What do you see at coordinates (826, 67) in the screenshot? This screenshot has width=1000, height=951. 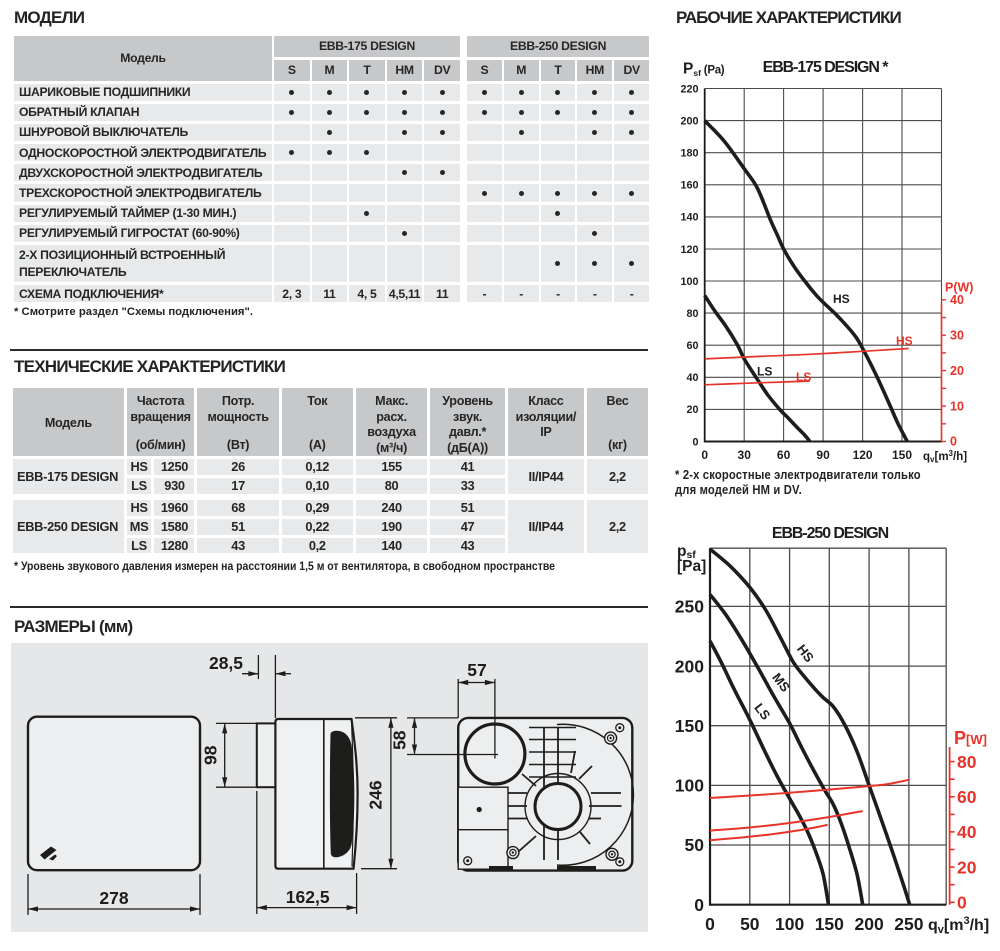 I see `svg-text: EBB-175 DESIGN *` at bounding box center [826, 67].